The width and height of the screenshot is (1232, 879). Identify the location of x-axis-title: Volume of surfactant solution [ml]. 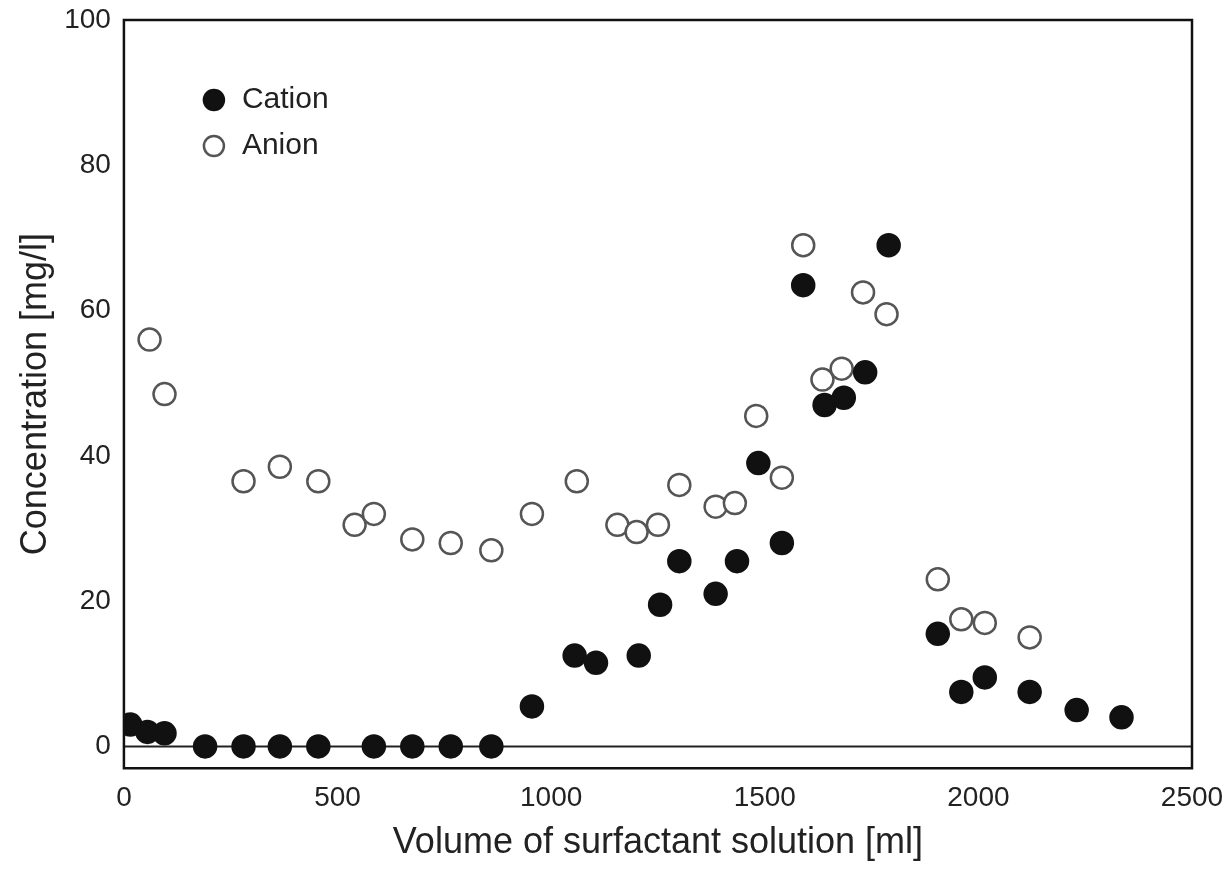
(658, 841).